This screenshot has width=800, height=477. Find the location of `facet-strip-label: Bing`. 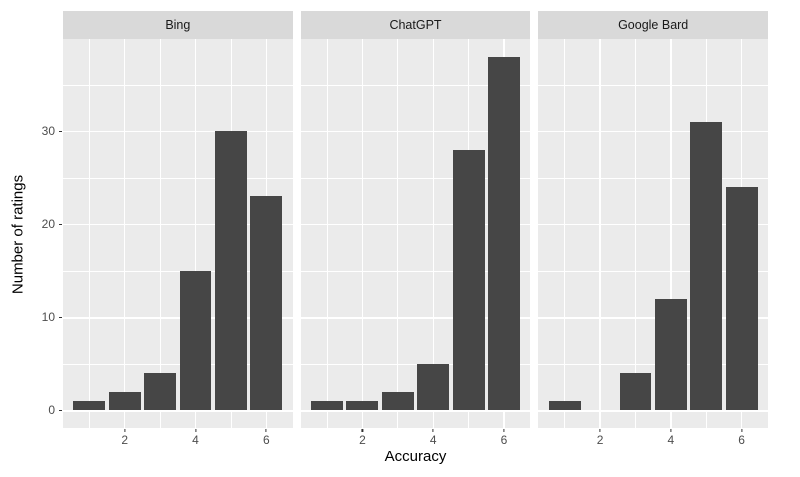

facet-strip-label: Bing is located at coordinates (178, 25).